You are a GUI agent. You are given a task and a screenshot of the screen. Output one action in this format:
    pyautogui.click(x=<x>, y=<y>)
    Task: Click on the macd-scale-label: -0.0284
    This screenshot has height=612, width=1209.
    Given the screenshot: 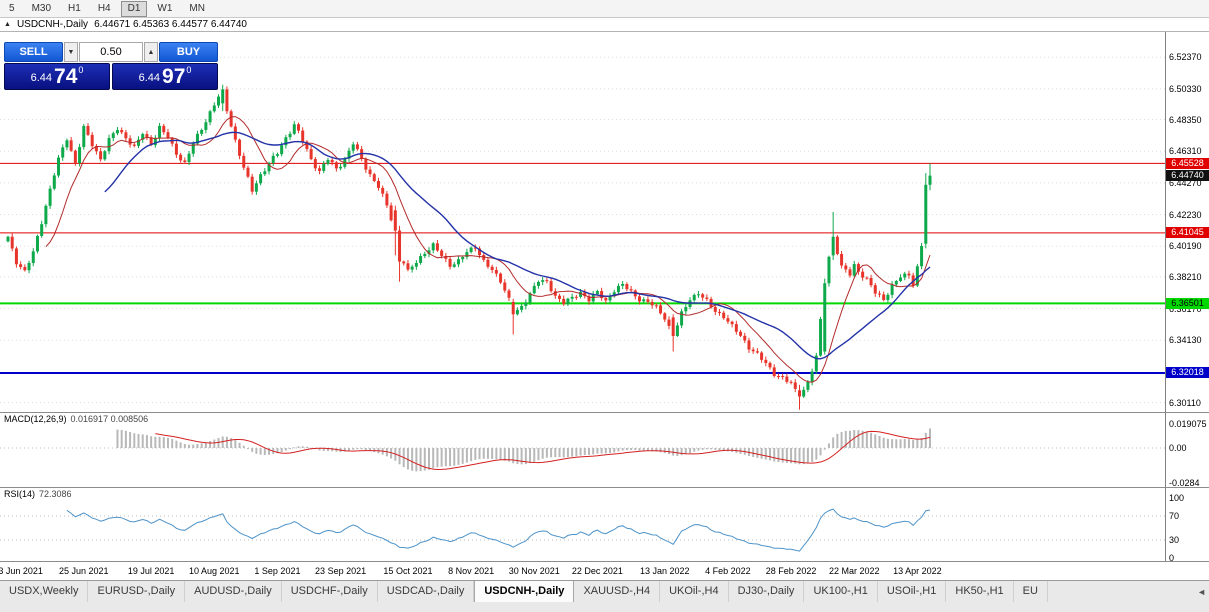 What is the action you would take?
    pyautogui.click(x=1184, y=483)
    